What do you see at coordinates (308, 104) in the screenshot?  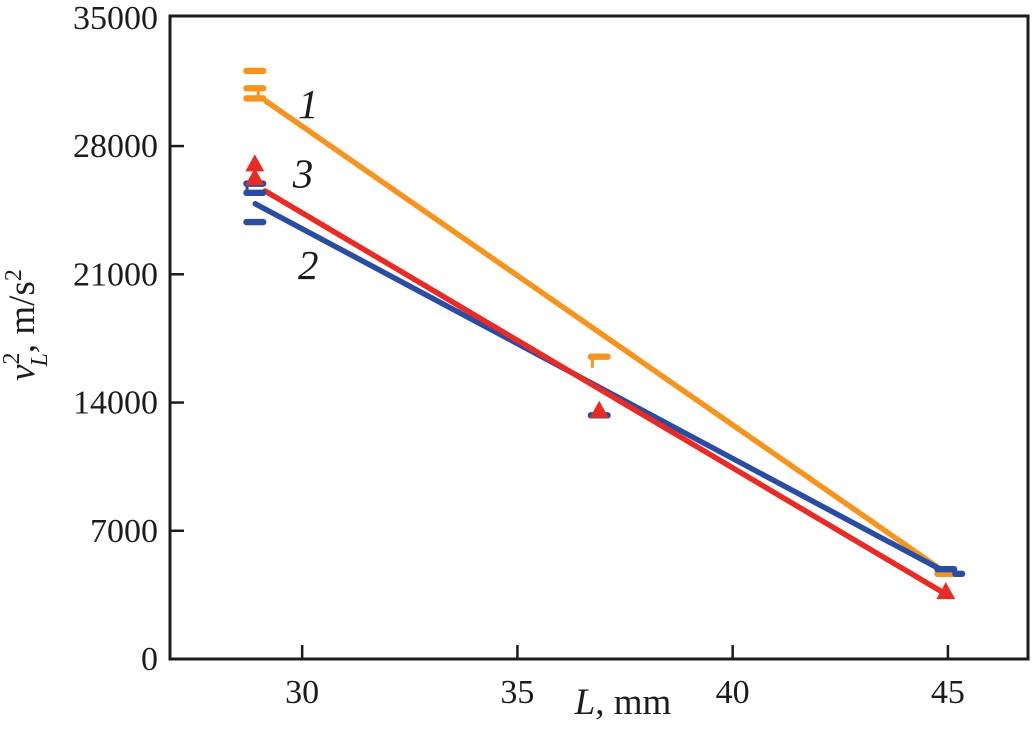 I see `series-label-1: 1` at bounding box center [308, 104].